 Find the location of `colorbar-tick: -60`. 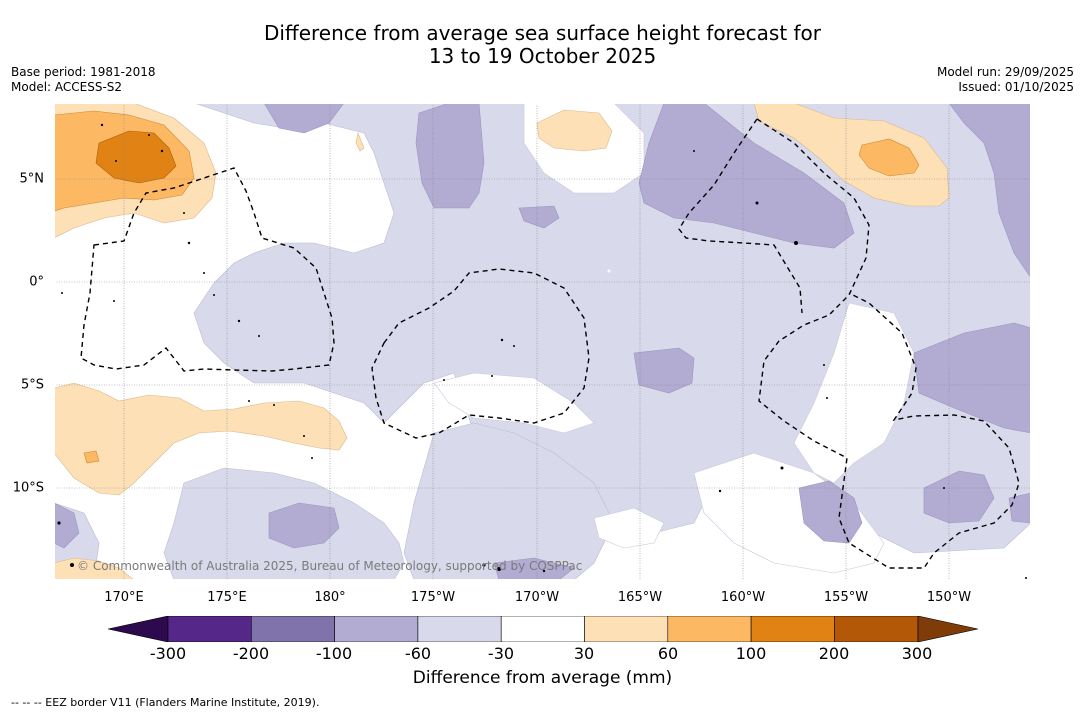

colorbar-tick: -60 is located at coordinates (418, 653).